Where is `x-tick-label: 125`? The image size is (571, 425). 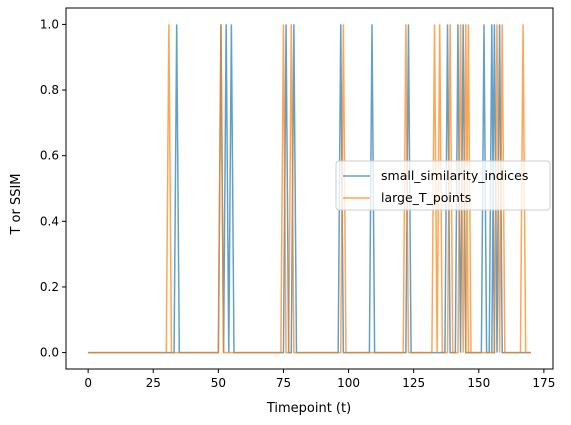
x-tick-label: 125 is located at coordinates (413, 383).